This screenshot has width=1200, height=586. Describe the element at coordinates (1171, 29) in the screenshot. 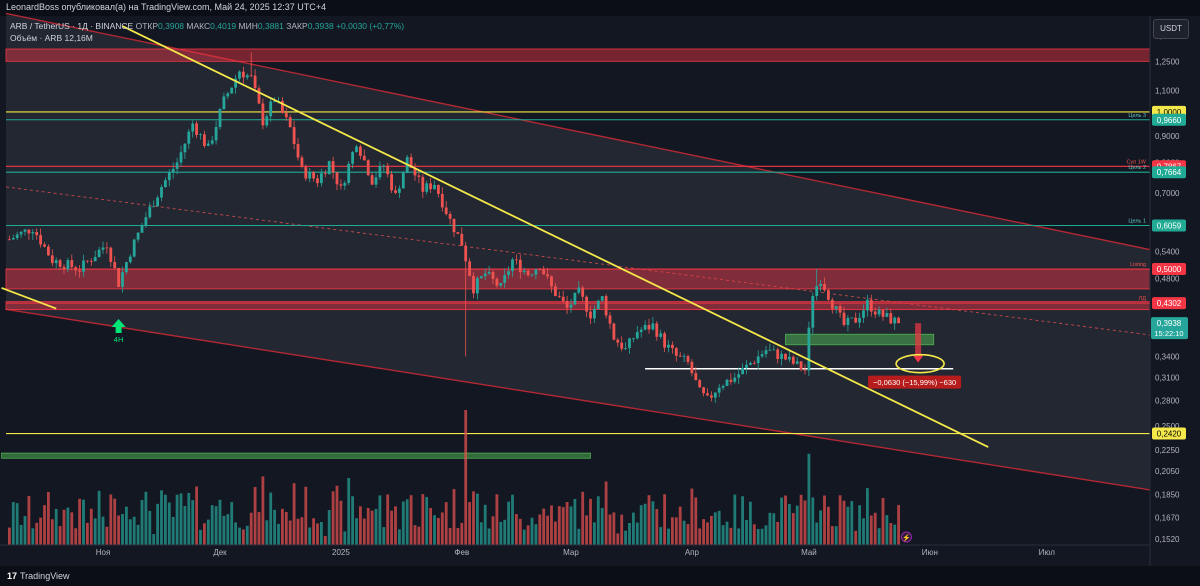

I see `currency-button: USDT` at that location.